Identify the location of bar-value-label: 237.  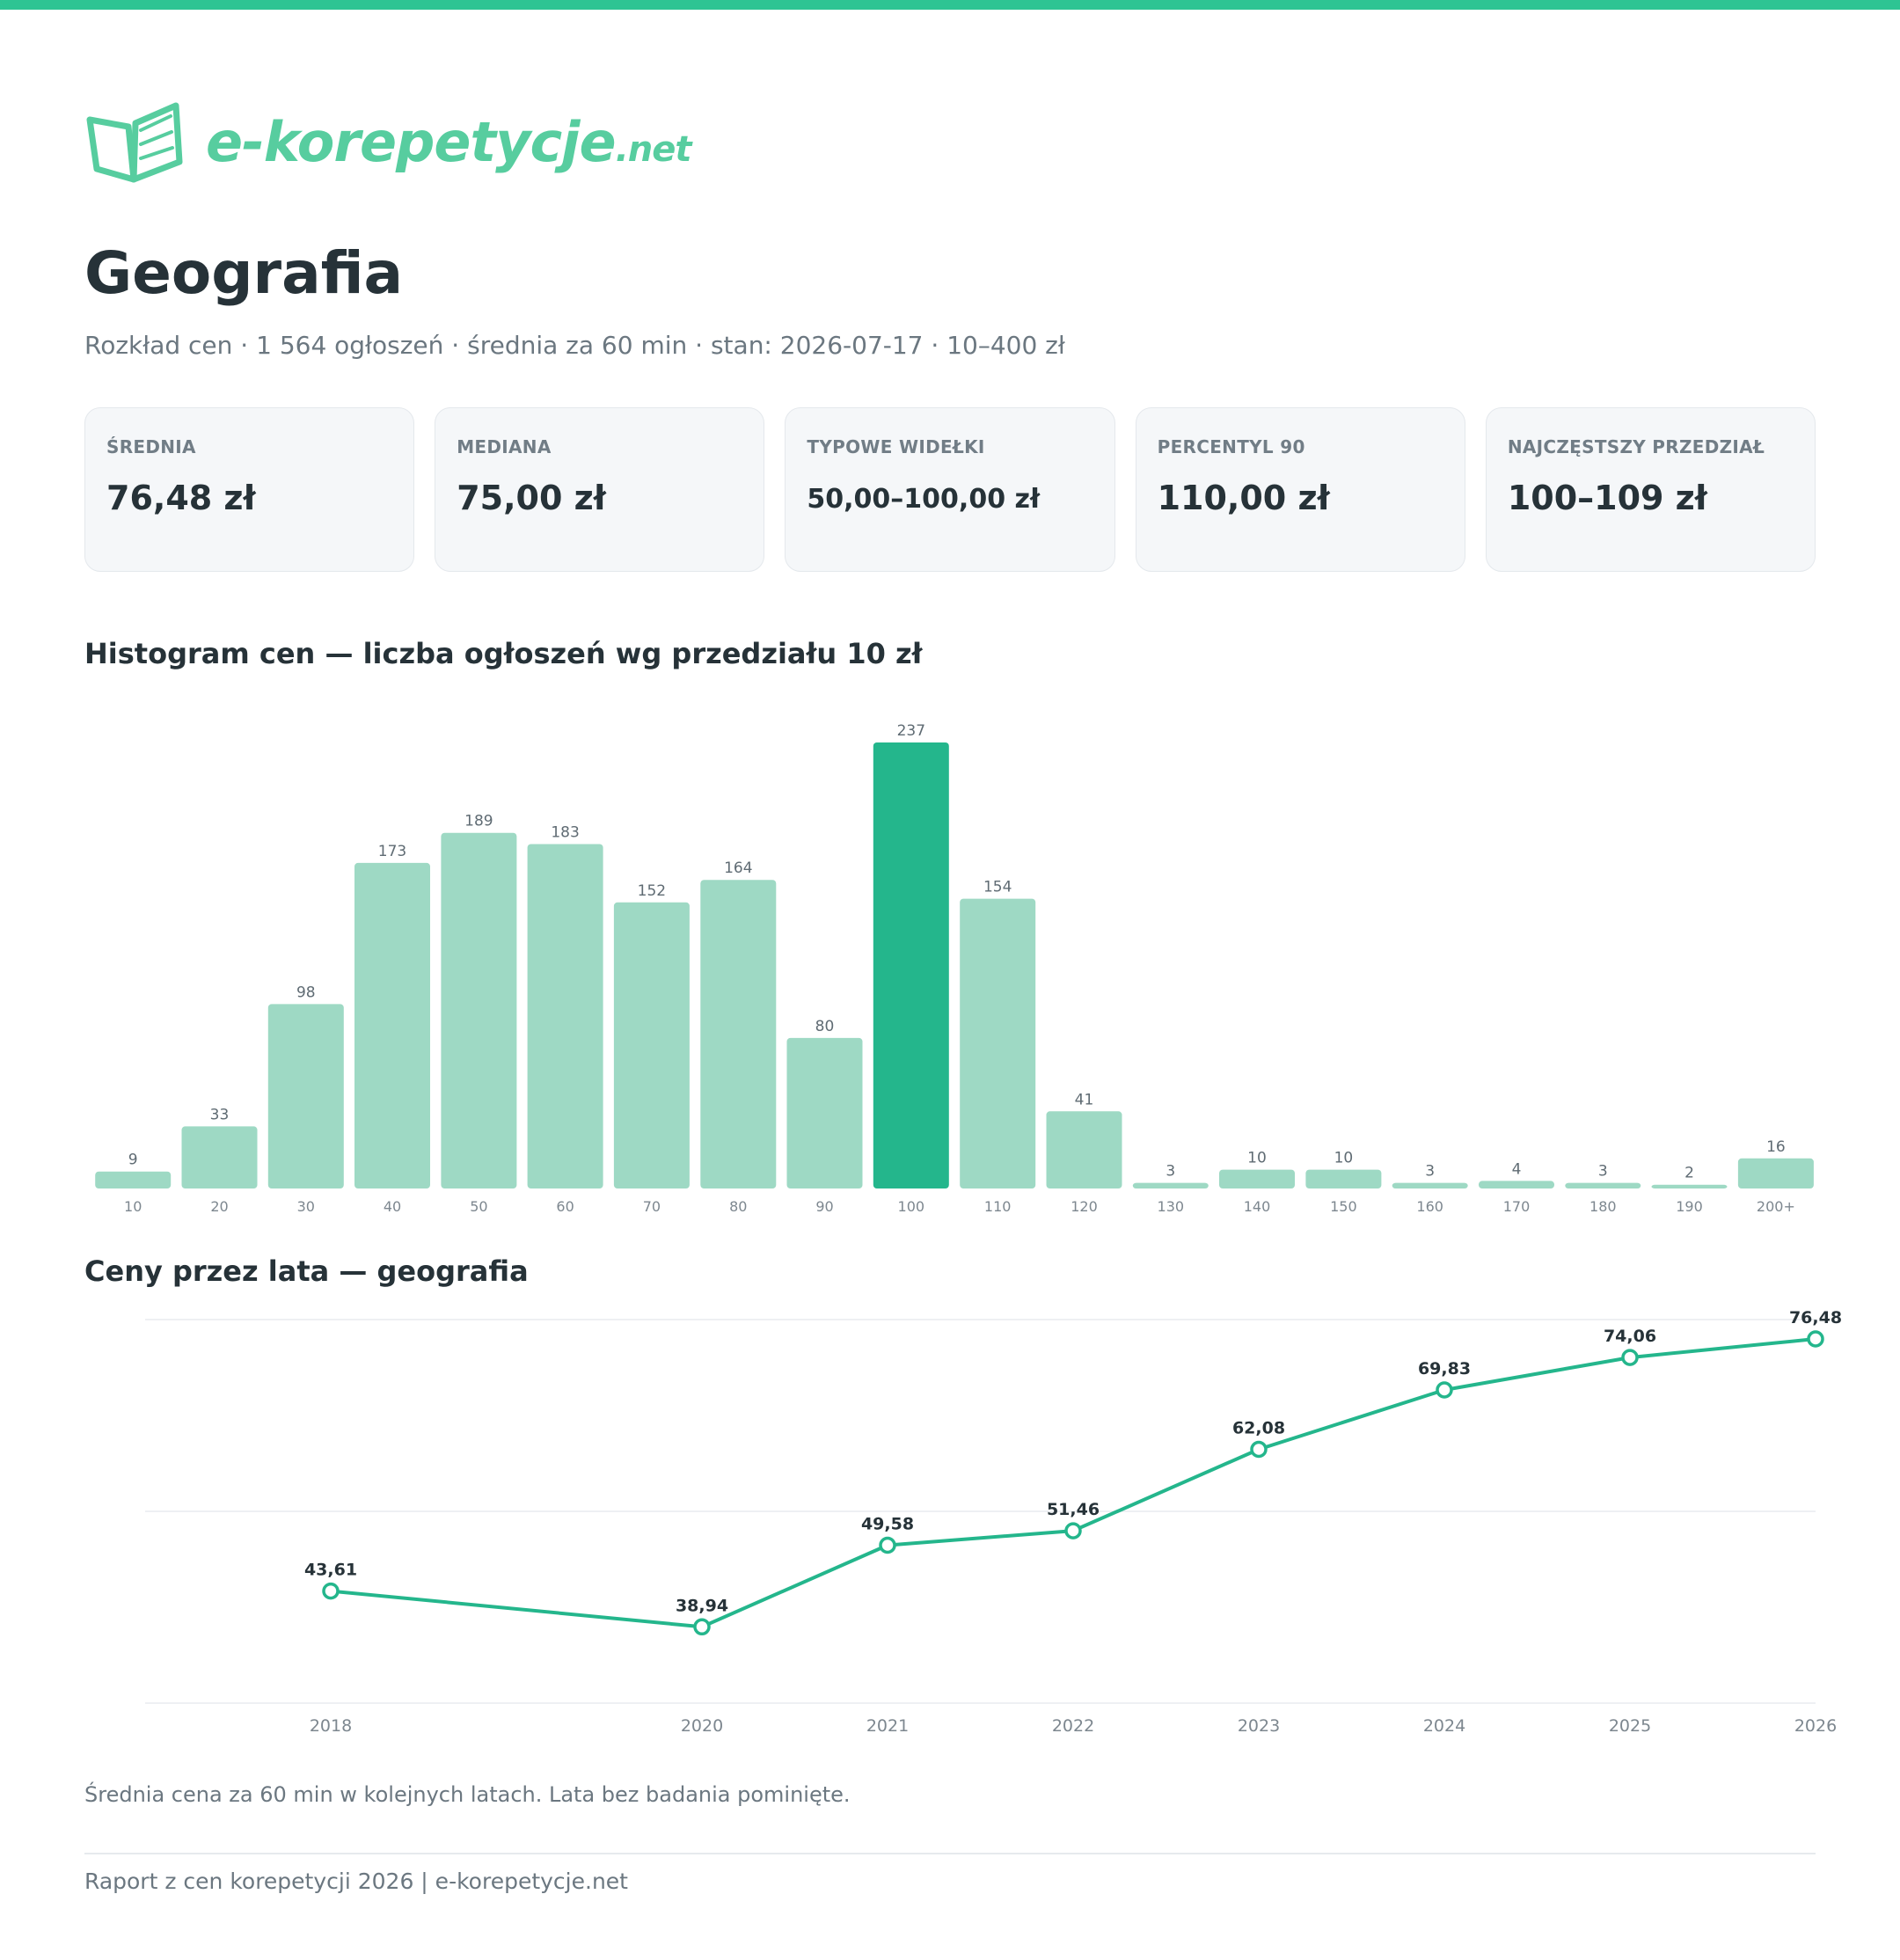
(911, 731).